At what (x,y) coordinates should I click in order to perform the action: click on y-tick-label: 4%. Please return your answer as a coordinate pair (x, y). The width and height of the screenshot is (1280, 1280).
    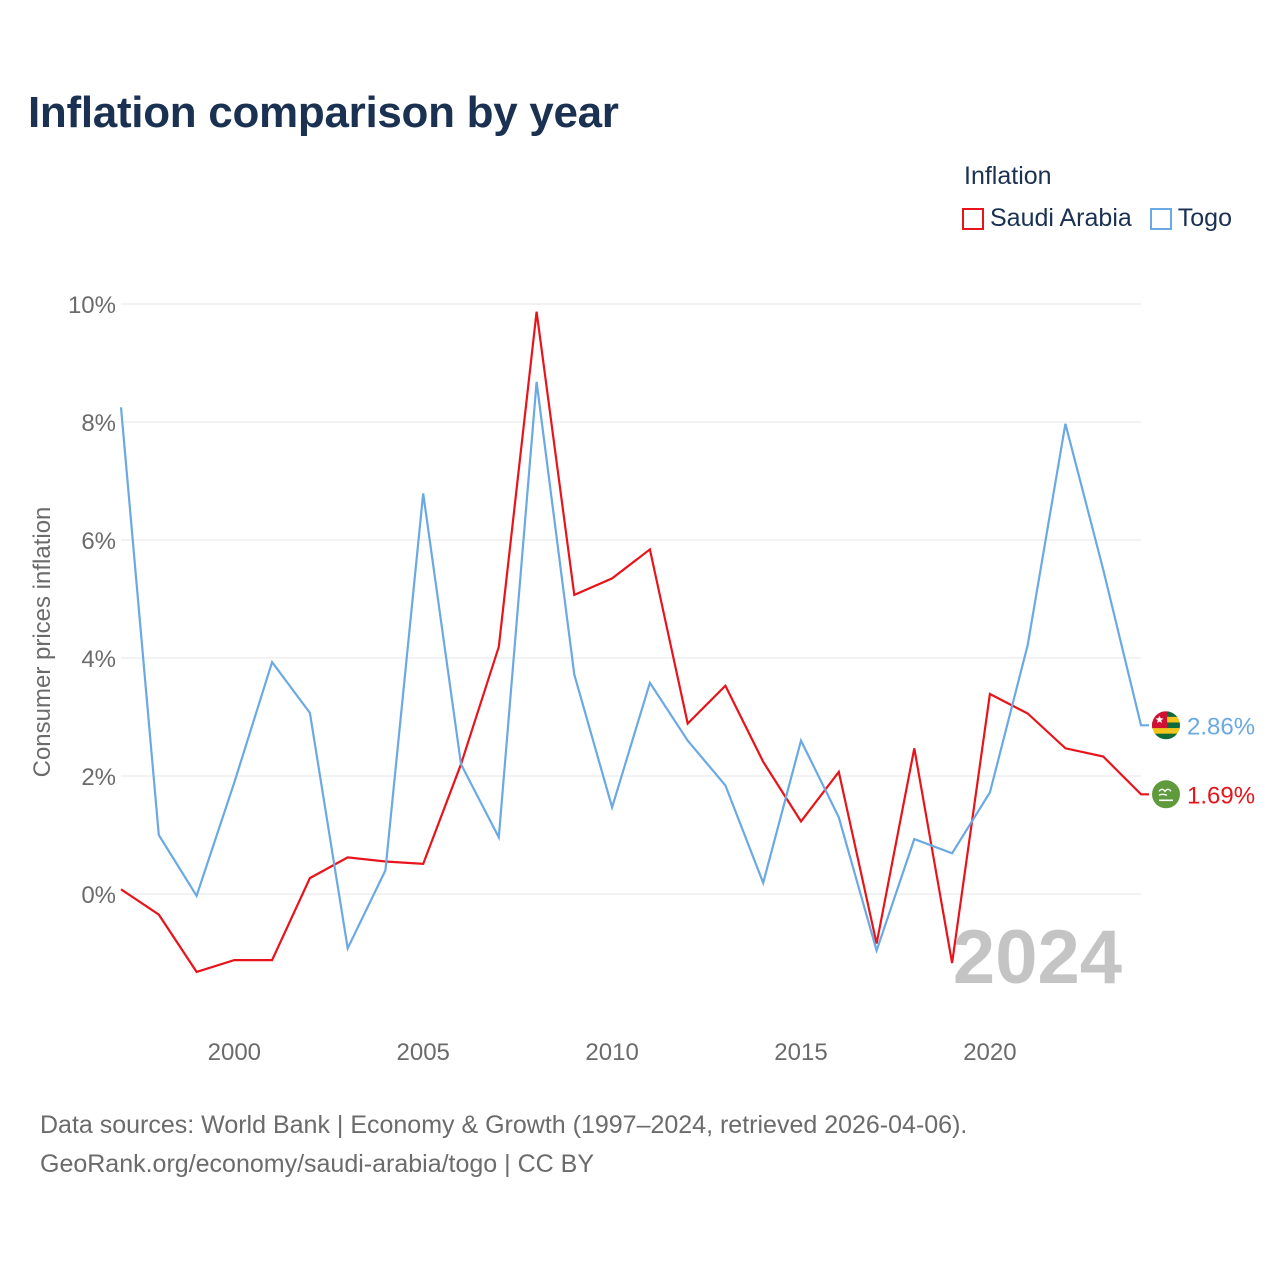
    Looking at the image, I should click on (98, 659).